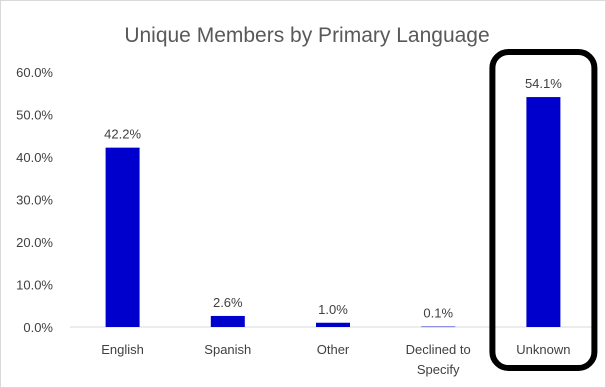 This screenshot has width=606, height=388. What do you see at coordinates (122, 349) in the screenshot?
I see `x-category-label: English` at bounding box center [122, 349].